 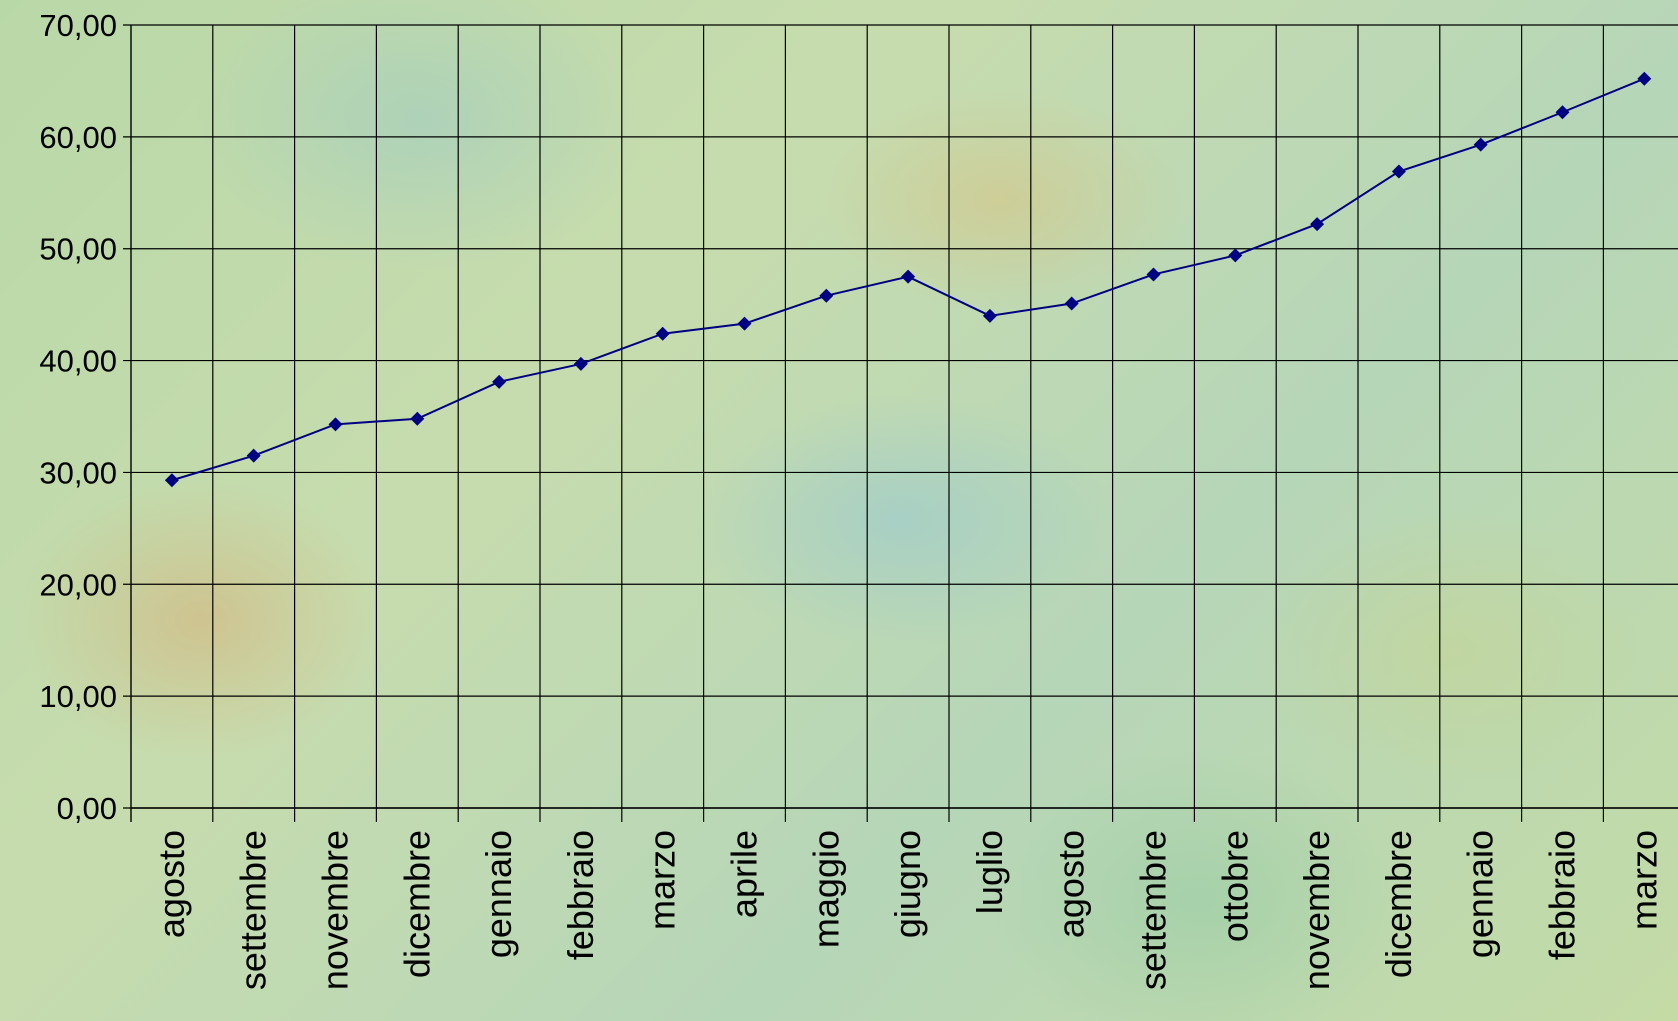 What do you see at coordinates (78, 361) in the screenshot?
I see `y-tick-label: 40,00` at bounding box center [78, 361].